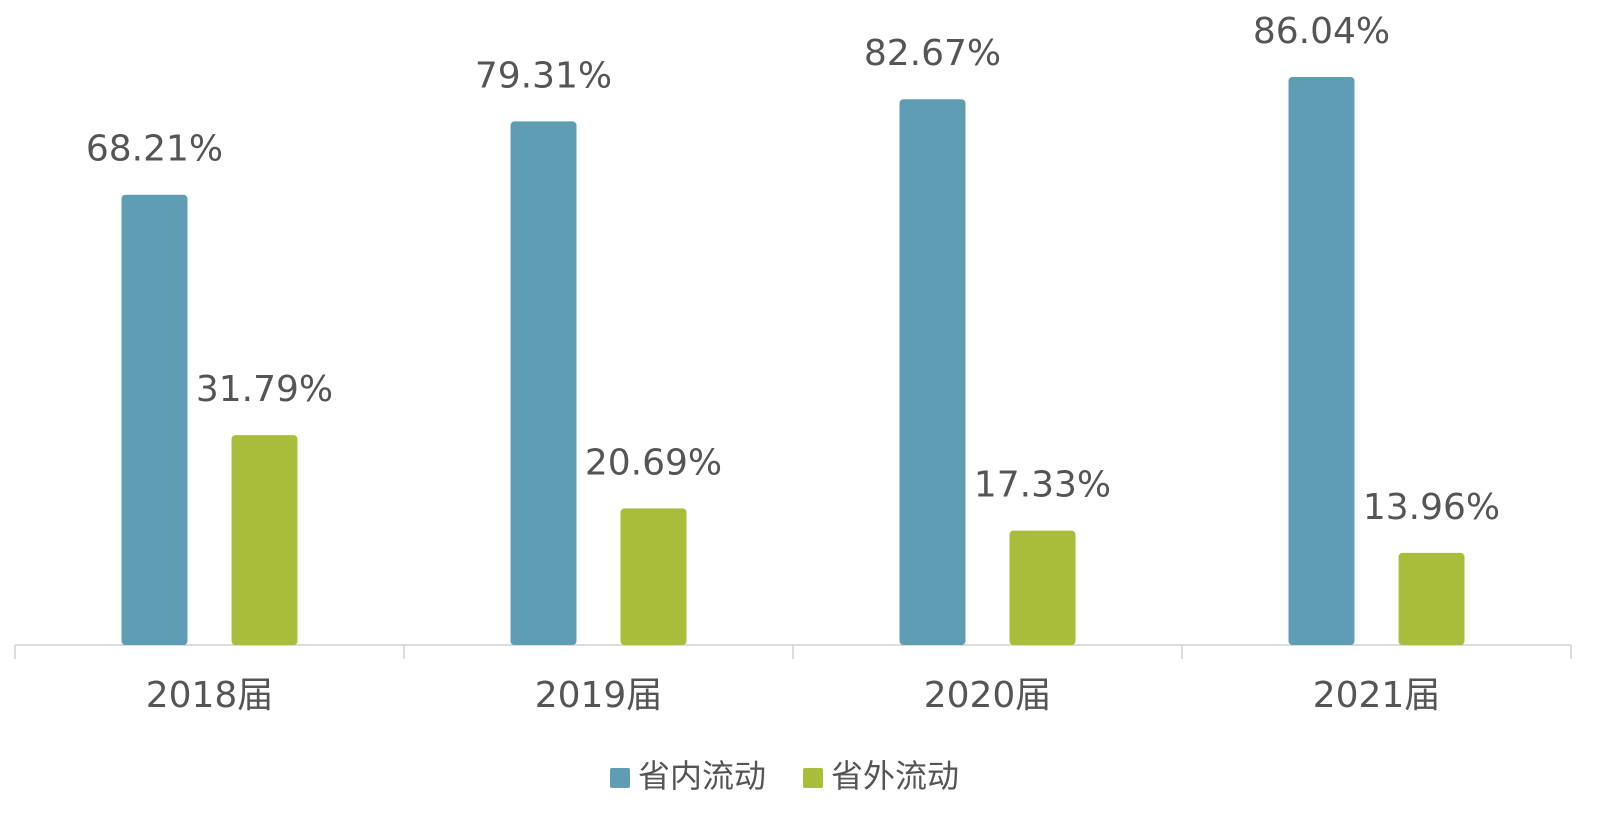  I want to click on value-label: 17.33%, so click(1042, 485).